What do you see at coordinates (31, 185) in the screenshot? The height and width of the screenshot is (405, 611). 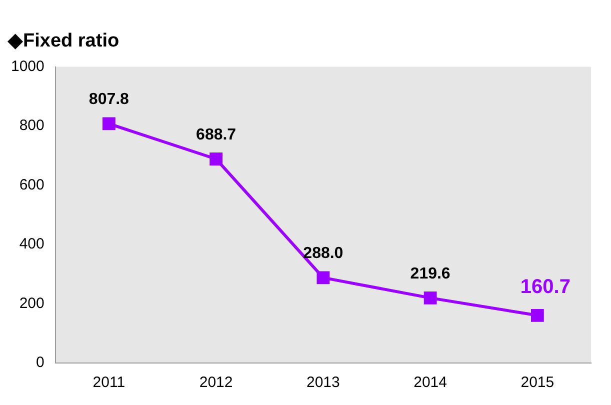 I see `y-tick-label: 600` at bounding box center [31, 185].